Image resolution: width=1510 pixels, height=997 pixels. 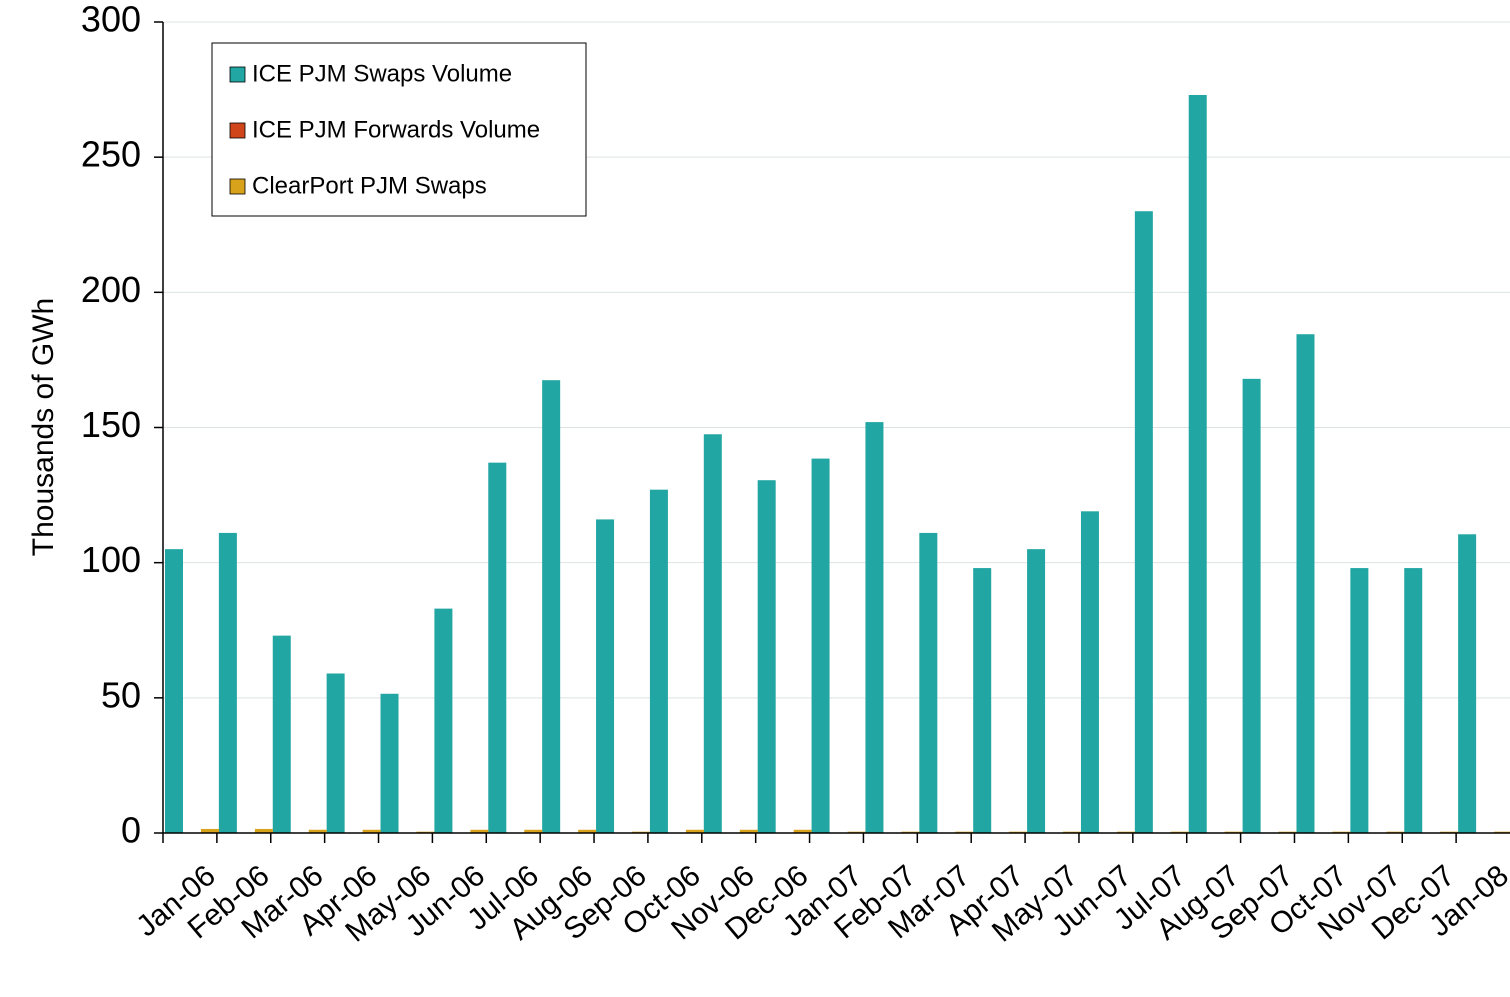 I want to click on y-tick-label: 150, so click(x=111, y=424).